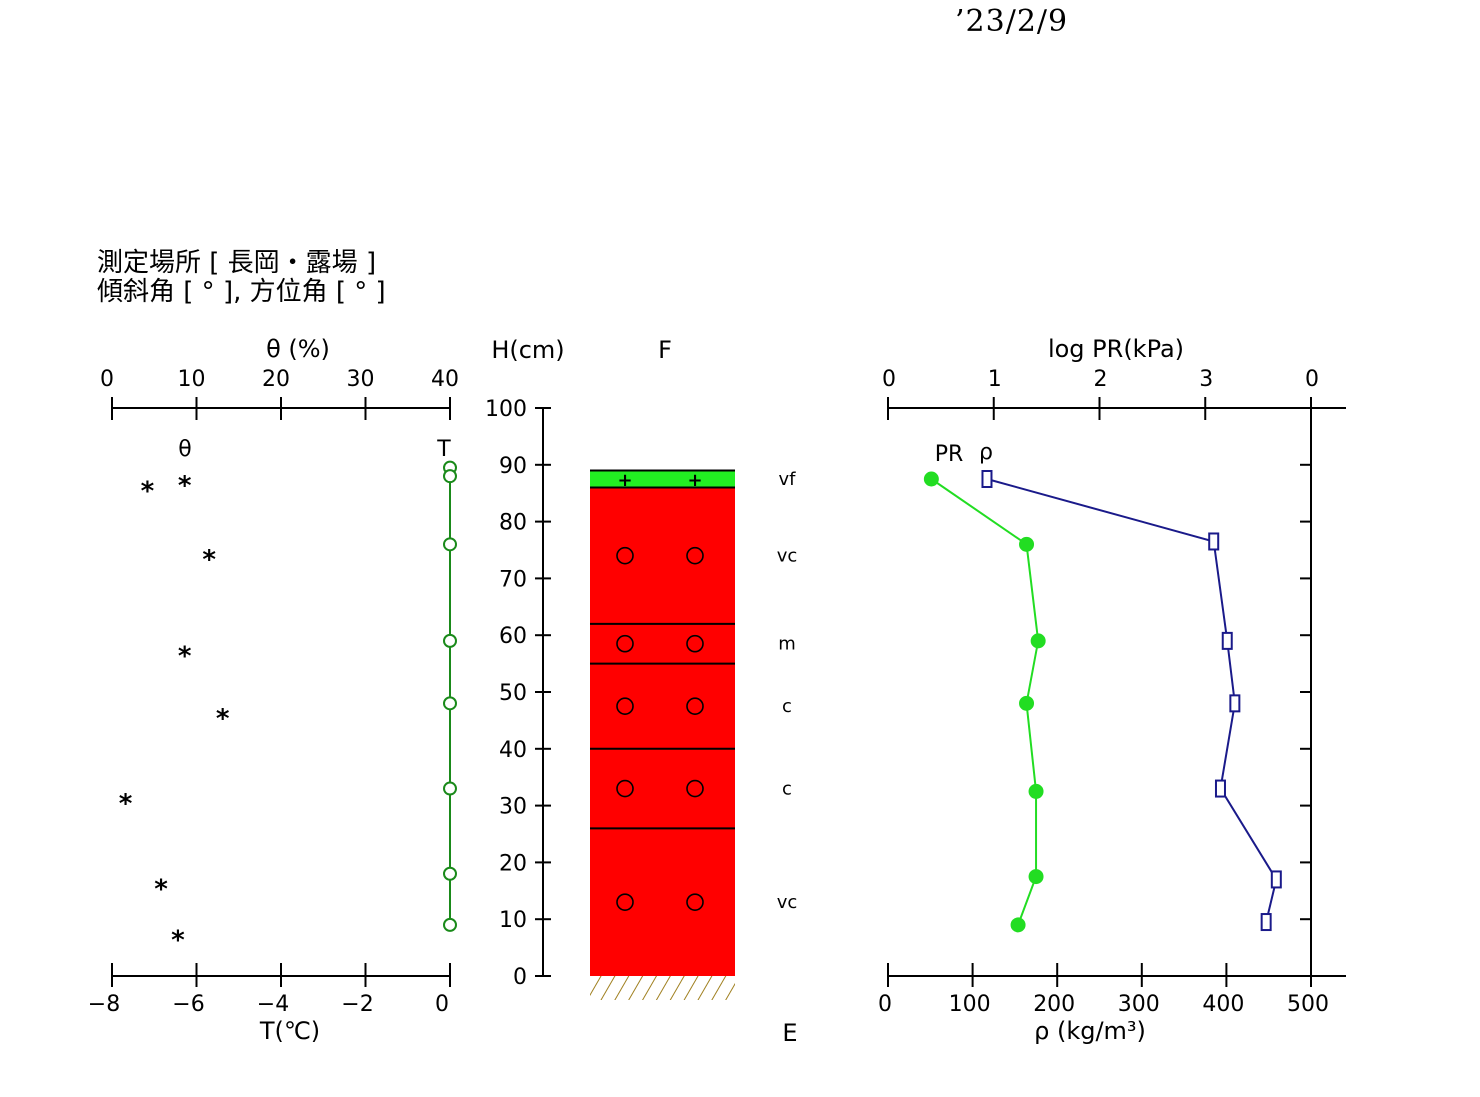 The image size is (1480, 1097). I want to click on height-tick-label: 50, so click(513, 693).